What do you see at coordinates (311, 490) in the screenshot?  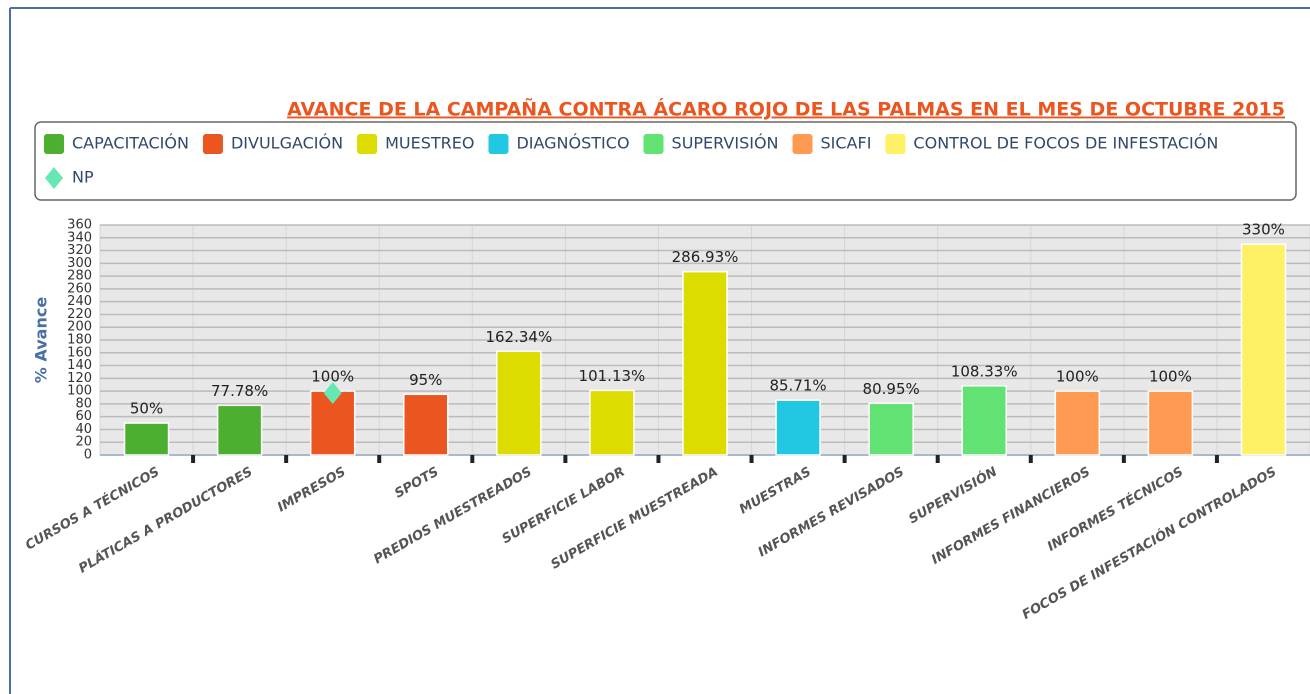 I see `x-tick-label: IMPRESOS` at bounding box center [311, 490].